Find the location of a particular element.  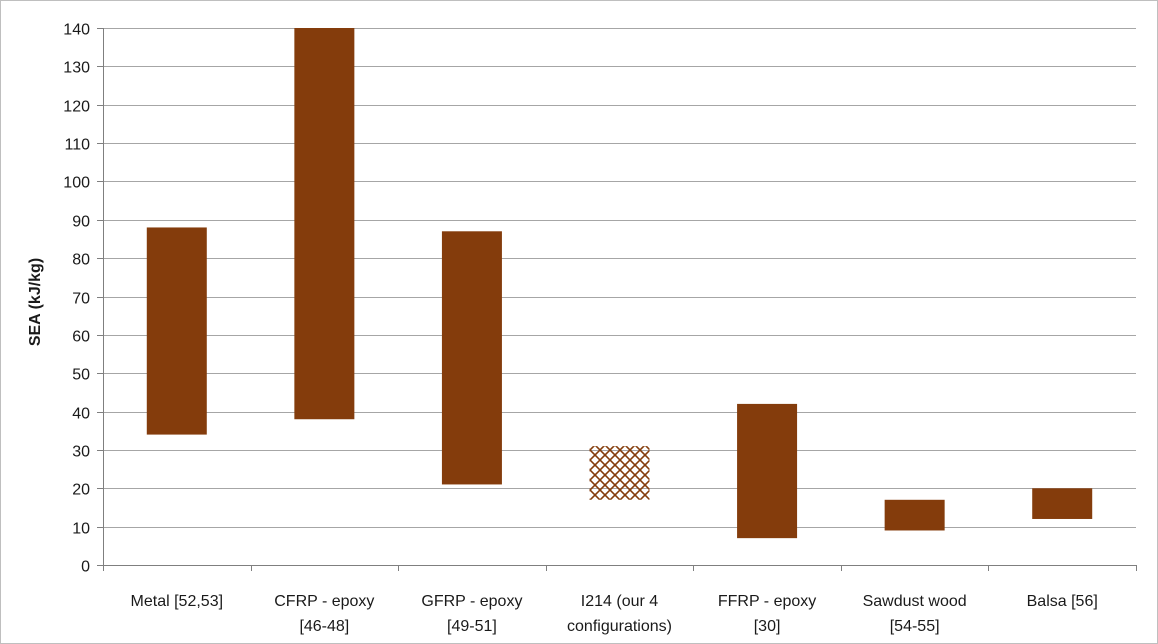

x-tick-label: Sawdust wood [54-55] is located at coordinates (915, 614).